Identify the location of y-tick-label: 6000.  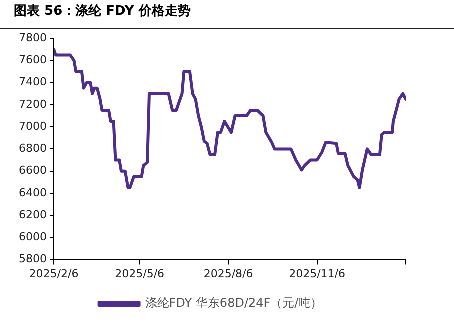
(32, 237).